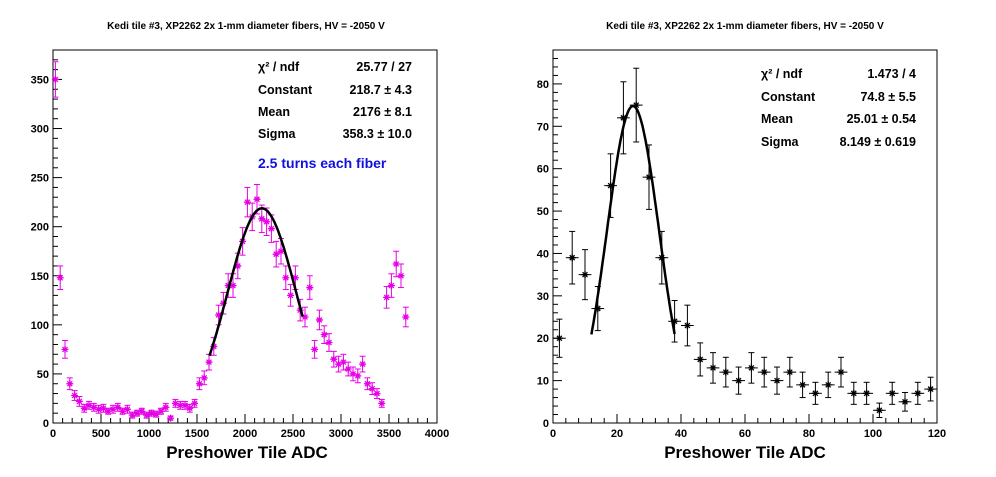 The height and width of the screenshot is (477, 996). What do you see at coordinates (543, 127) in the screenshot?
I see `right-y-tick-label: 70` at bounding box center [543, 127].